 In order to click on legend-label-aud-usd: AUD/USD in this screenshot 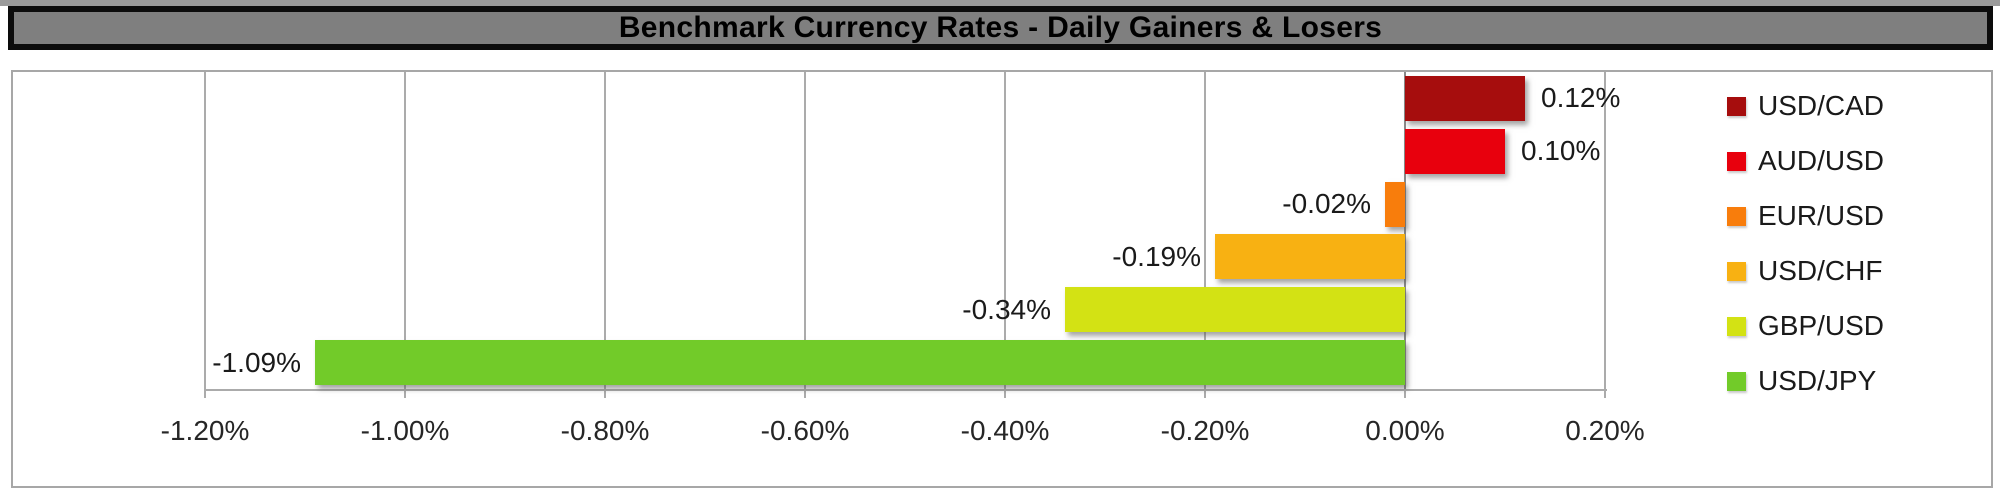, I will do `click(1821, 160)`.